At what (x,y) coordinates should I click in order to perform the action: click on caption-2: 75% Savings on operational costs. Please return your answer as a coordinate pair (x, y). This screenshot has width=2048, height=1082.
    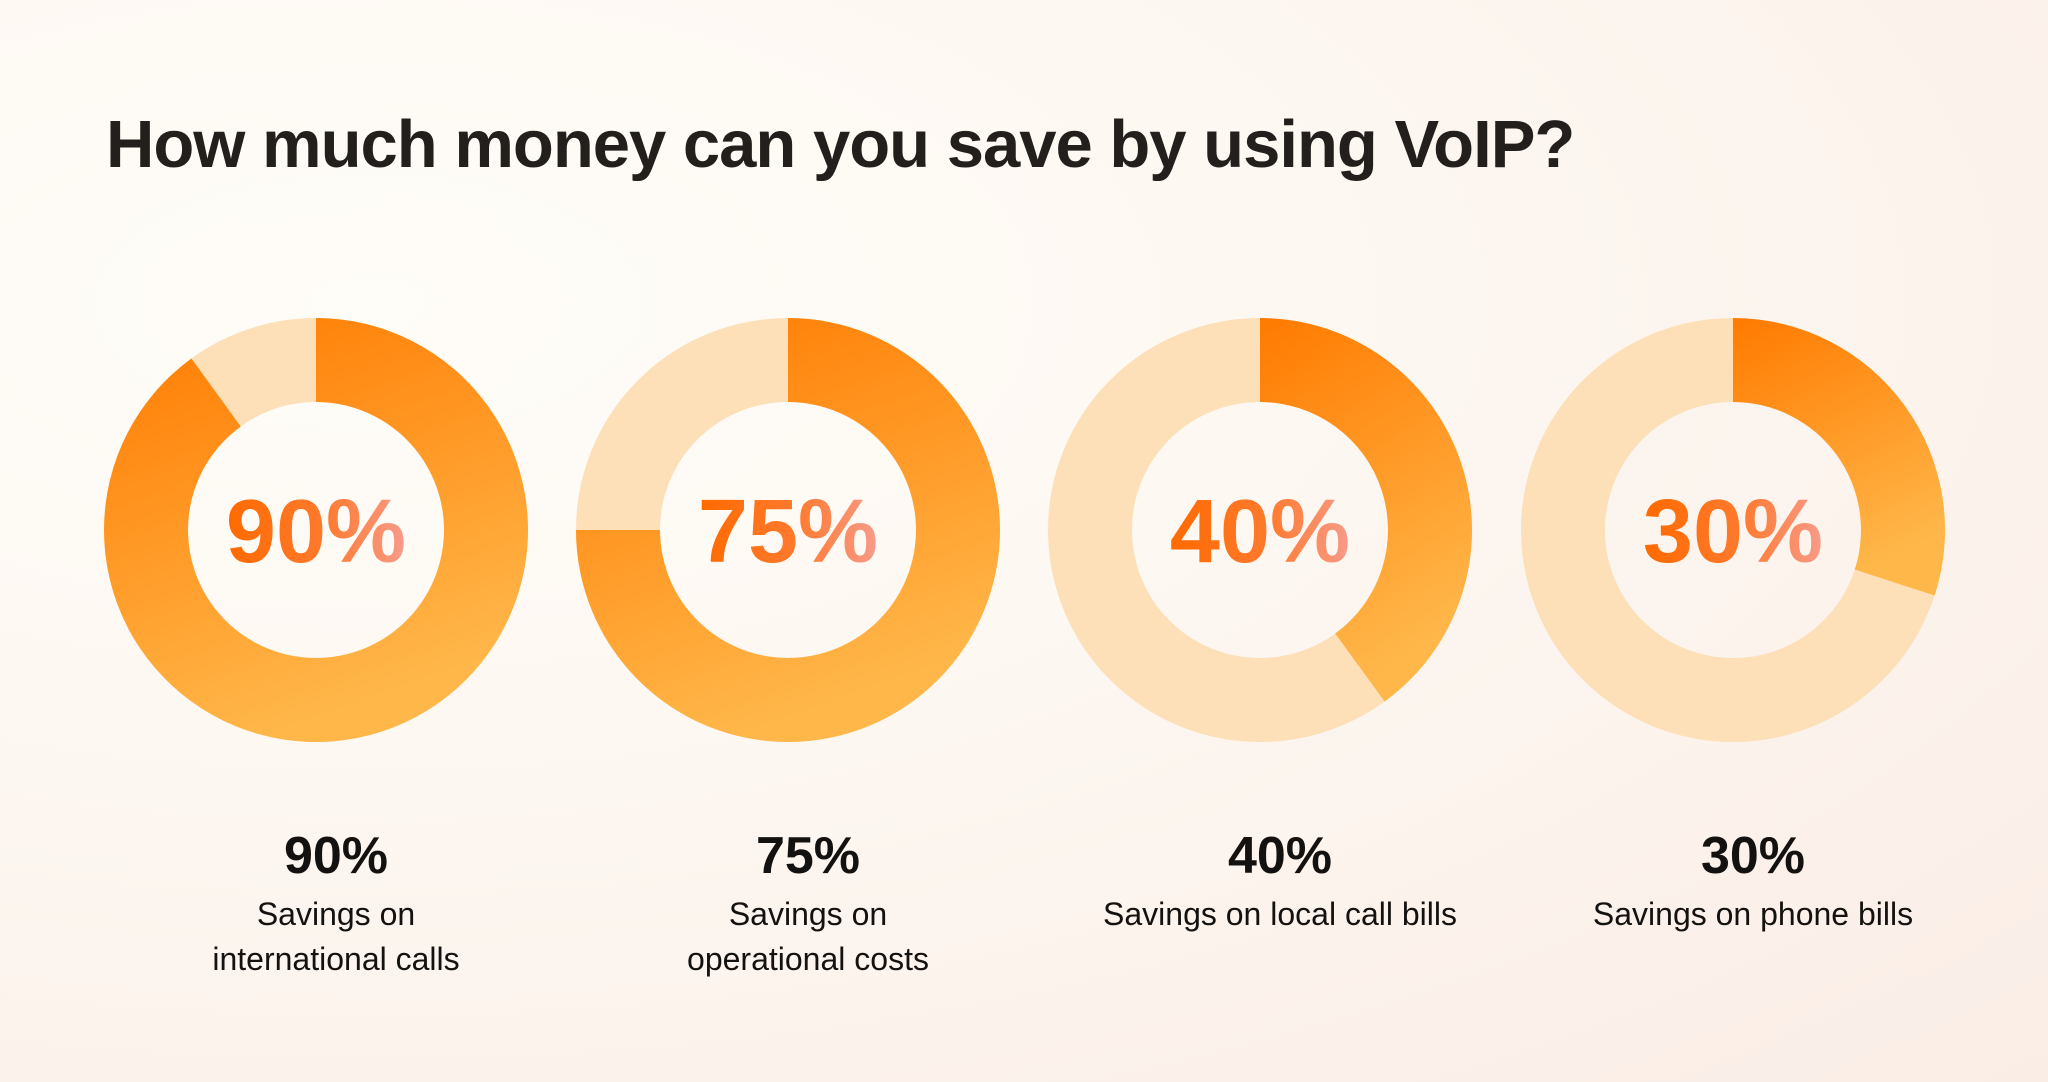
    Looking at the image, I should click on (808, 904).